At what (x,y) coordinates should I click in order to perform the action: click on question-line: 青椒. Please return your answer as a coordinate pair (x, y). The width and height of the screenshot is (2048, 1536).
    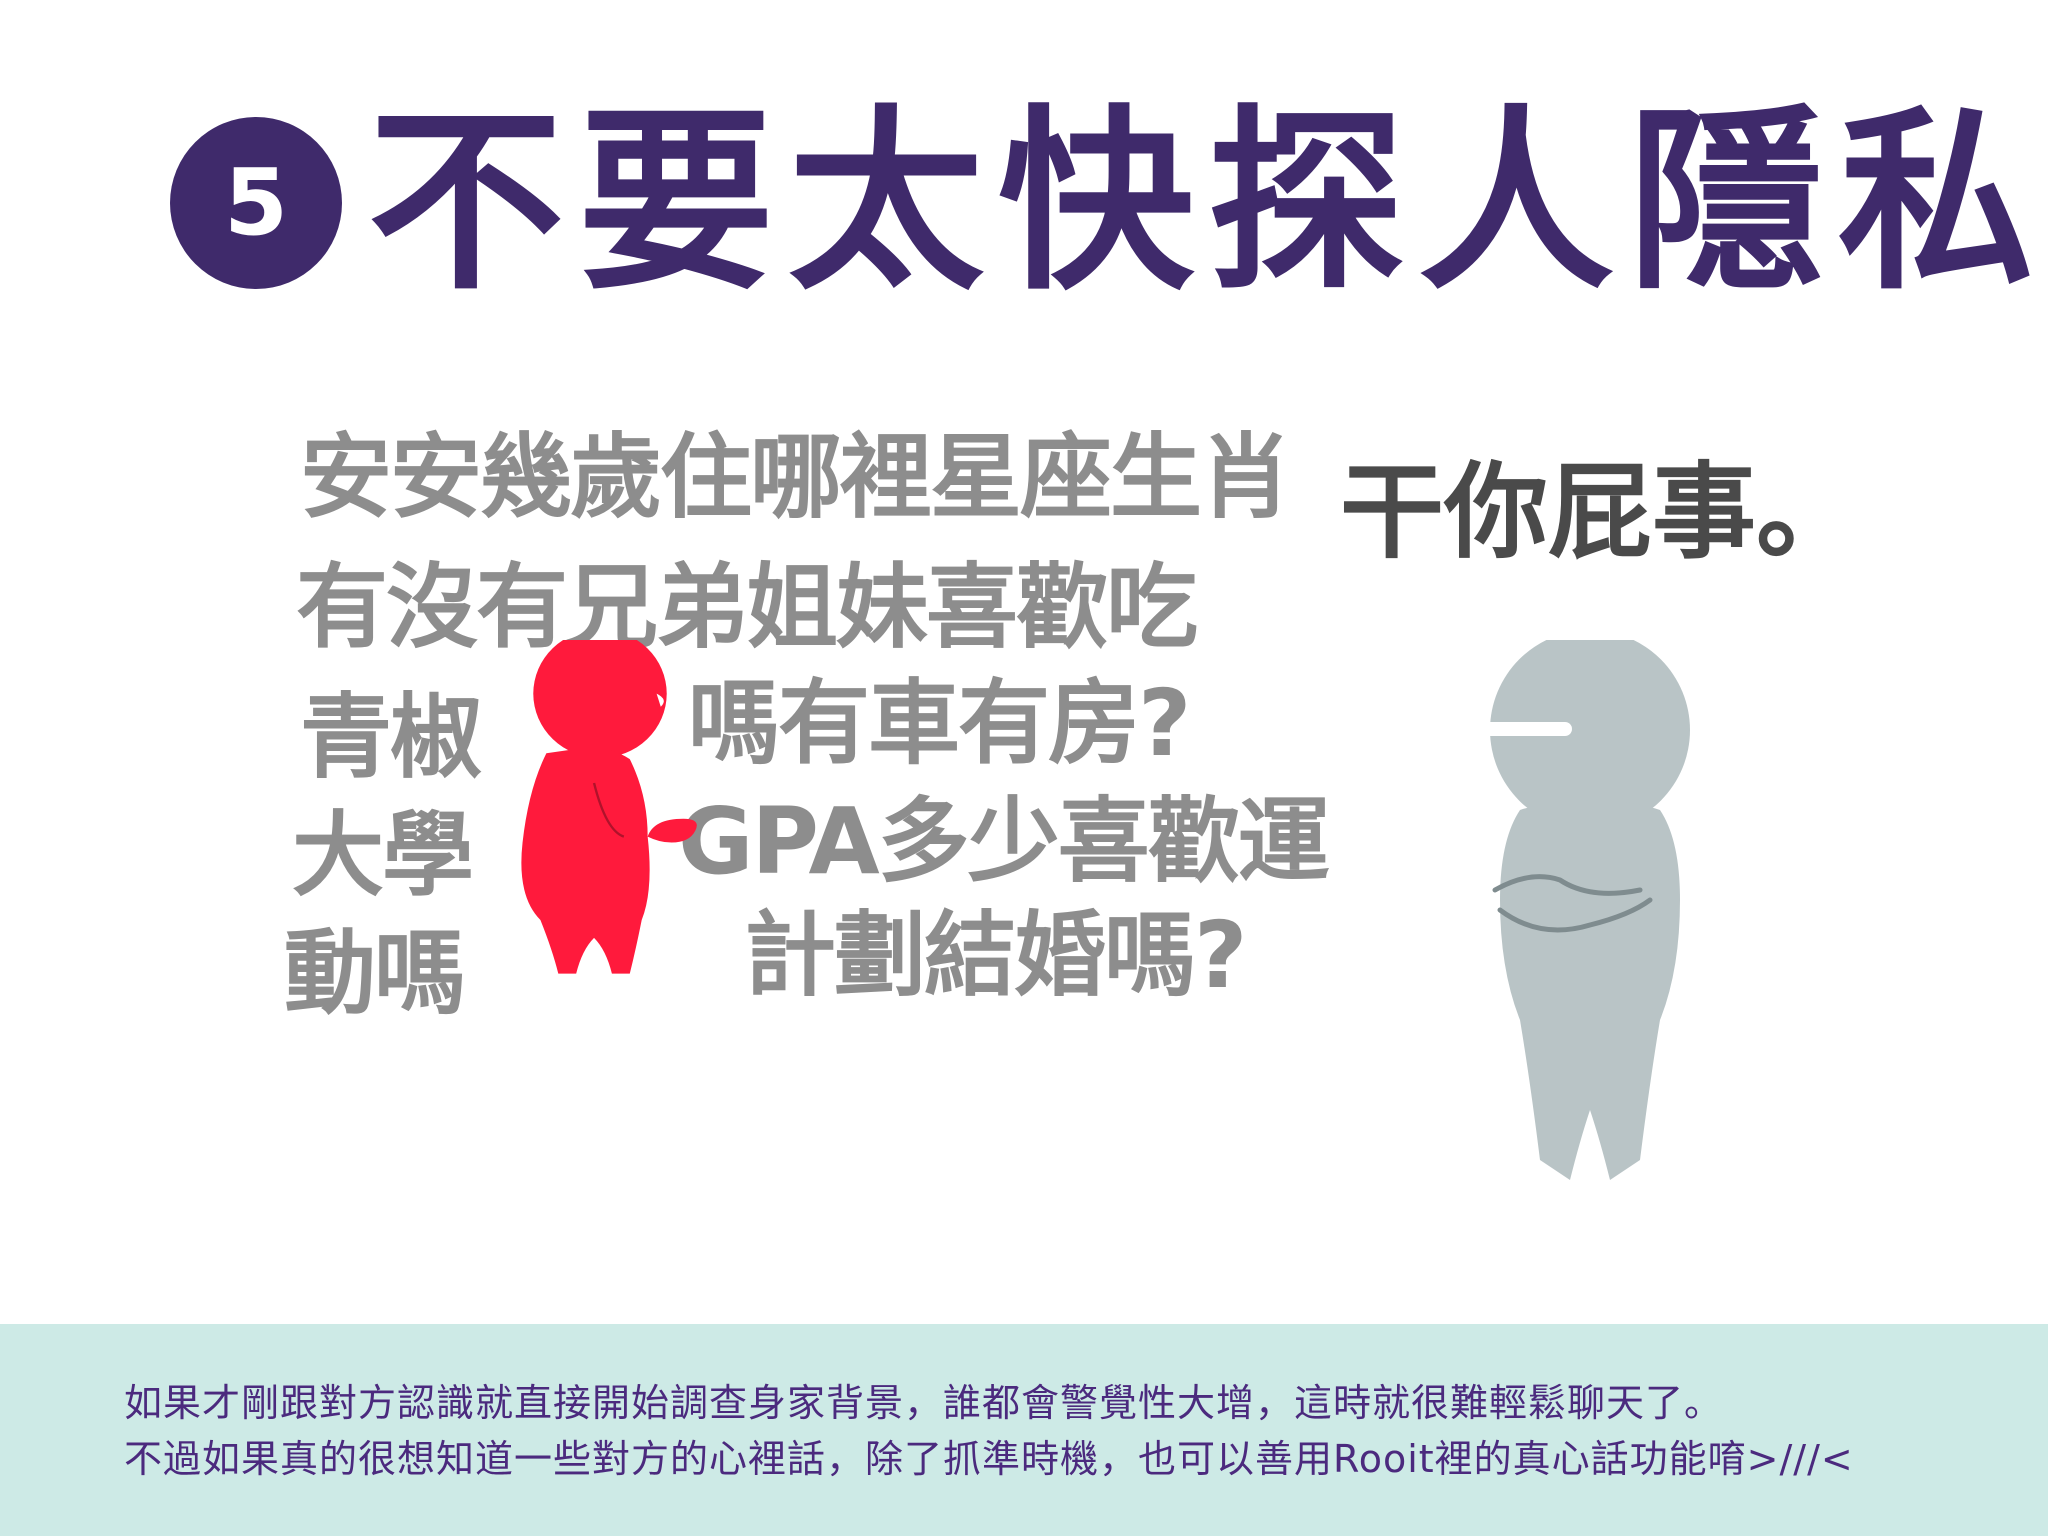
    Looking at the image, I should click on (391, 737).